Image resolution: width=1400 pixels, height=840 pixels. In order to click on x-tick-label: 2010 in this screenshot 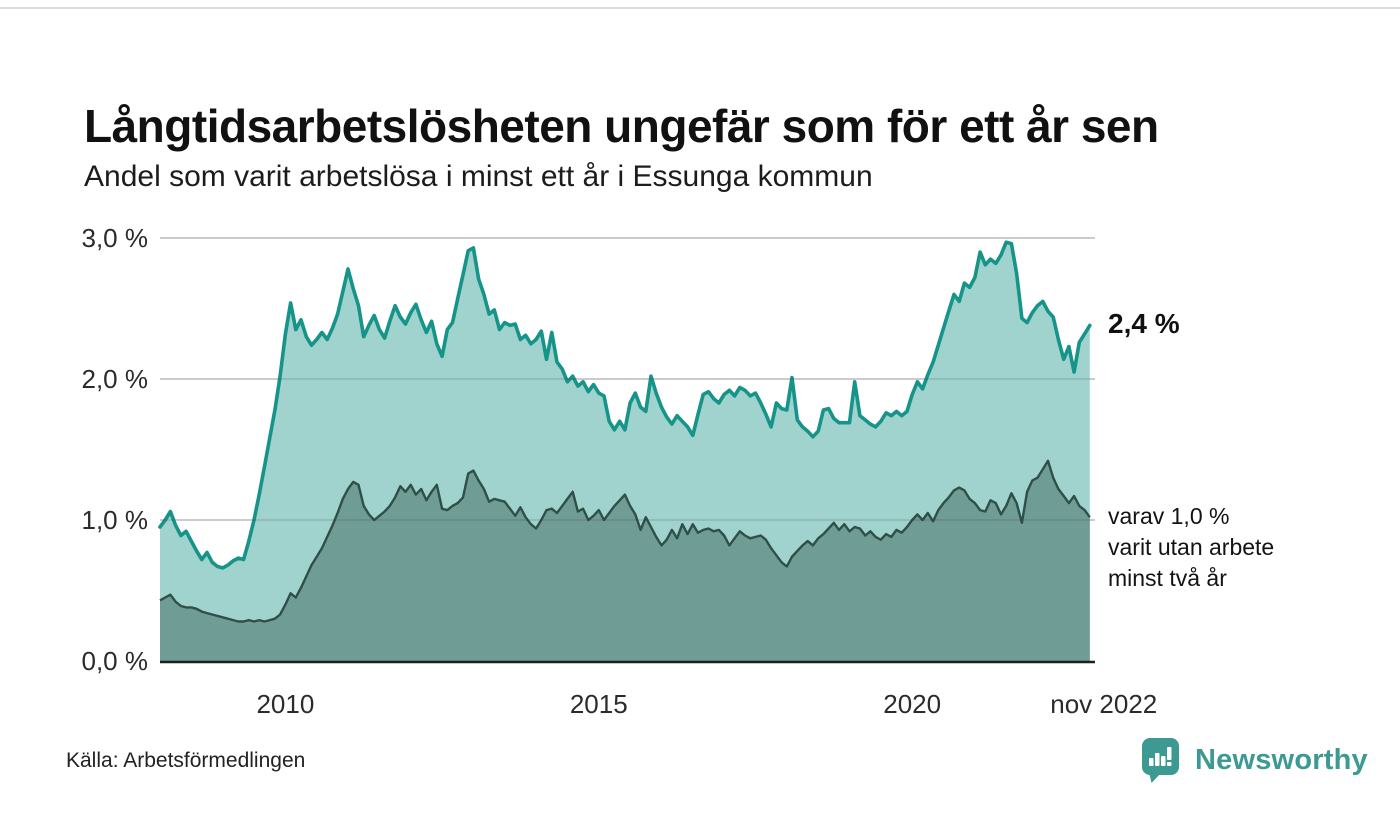, I will do `click(285, 704)`.